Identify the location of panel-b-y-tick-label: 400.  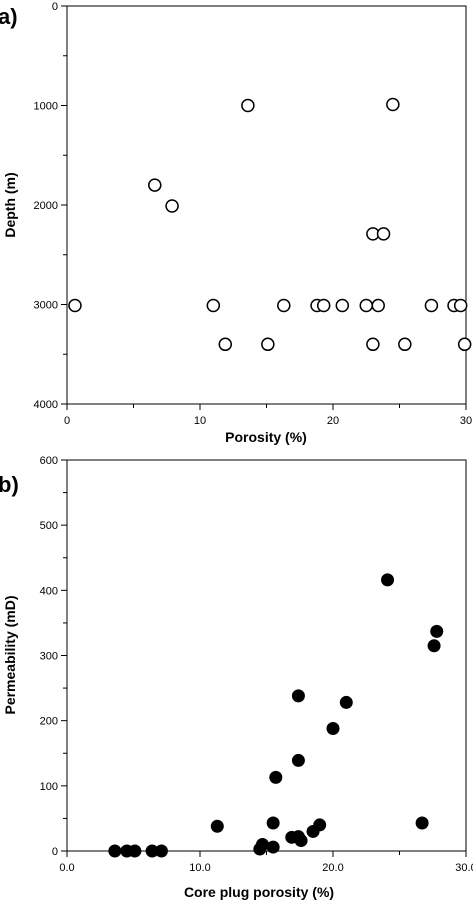
(49, 591).